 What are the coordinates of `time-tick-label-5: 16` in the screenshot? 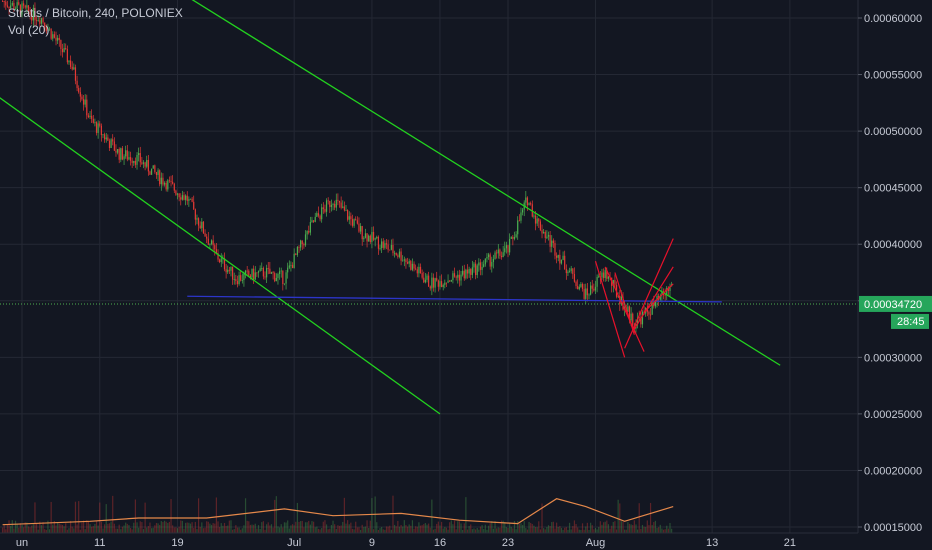 It's located at (440, 543).